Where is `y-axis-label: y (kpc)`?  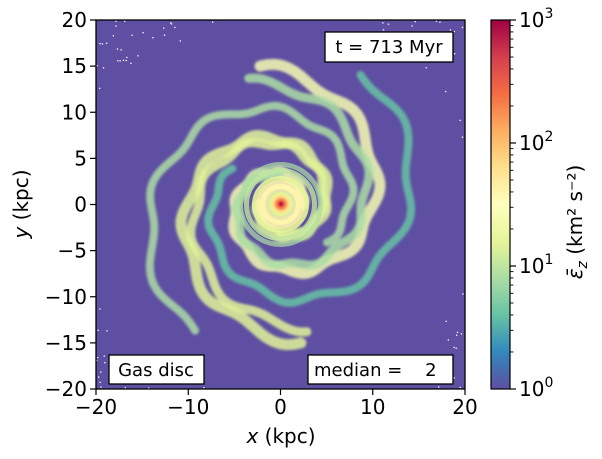
y-axis-label: y (kpc) is located at coordinates (21, 204).